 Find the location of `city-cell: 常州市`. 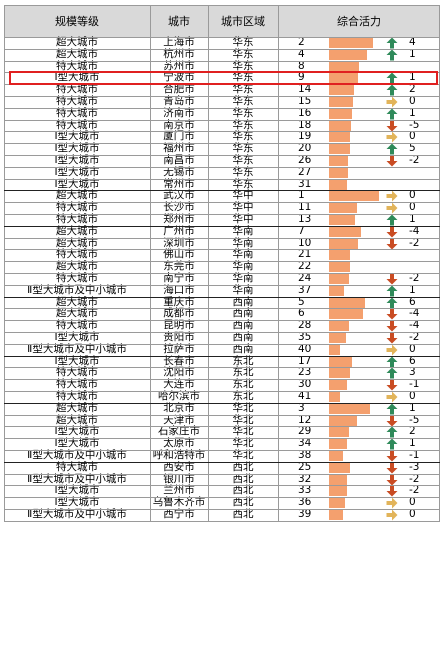

city-cell: 常州市 is located at coordinates (179, 183).